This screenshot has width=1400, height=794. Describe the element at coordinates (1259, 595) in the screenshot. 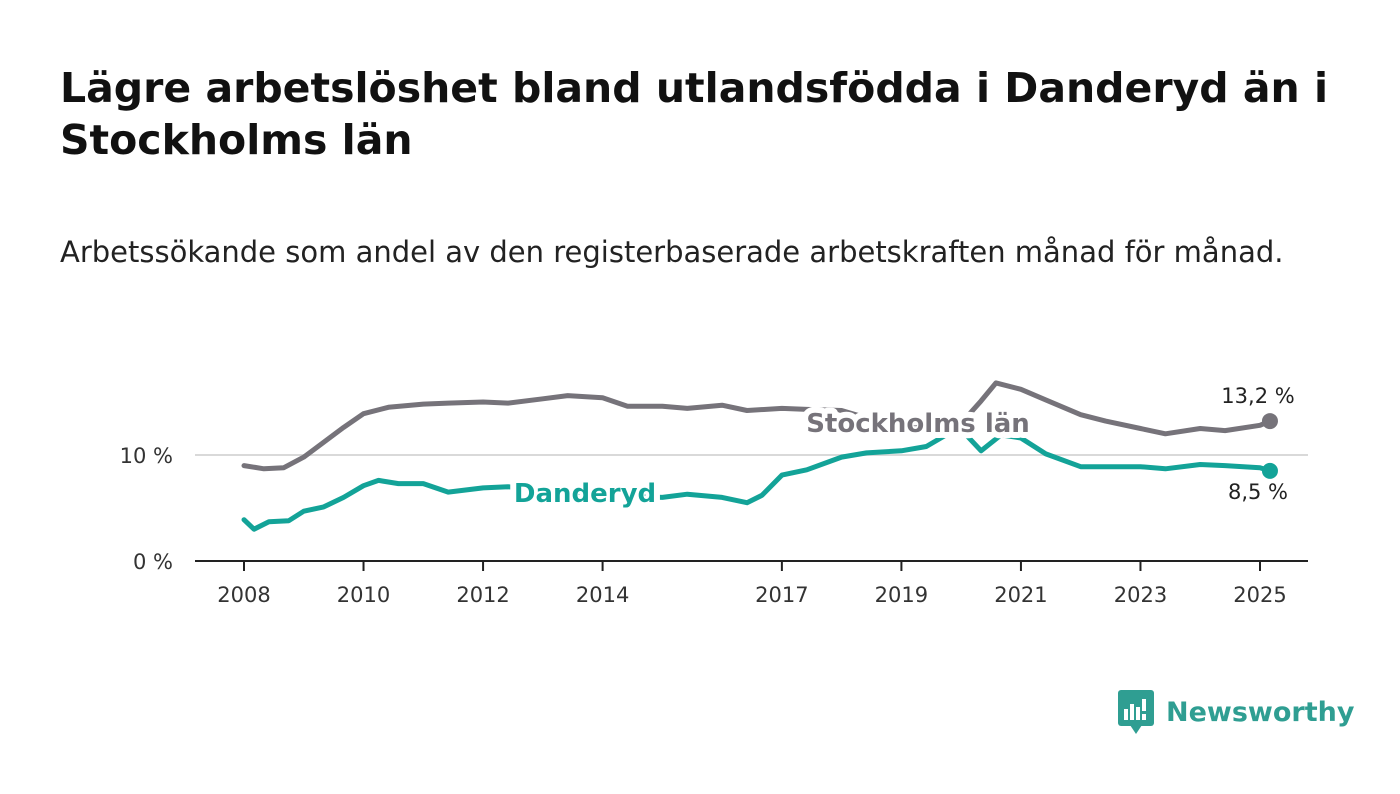

I see `x-tick-label: 2025` at that location.